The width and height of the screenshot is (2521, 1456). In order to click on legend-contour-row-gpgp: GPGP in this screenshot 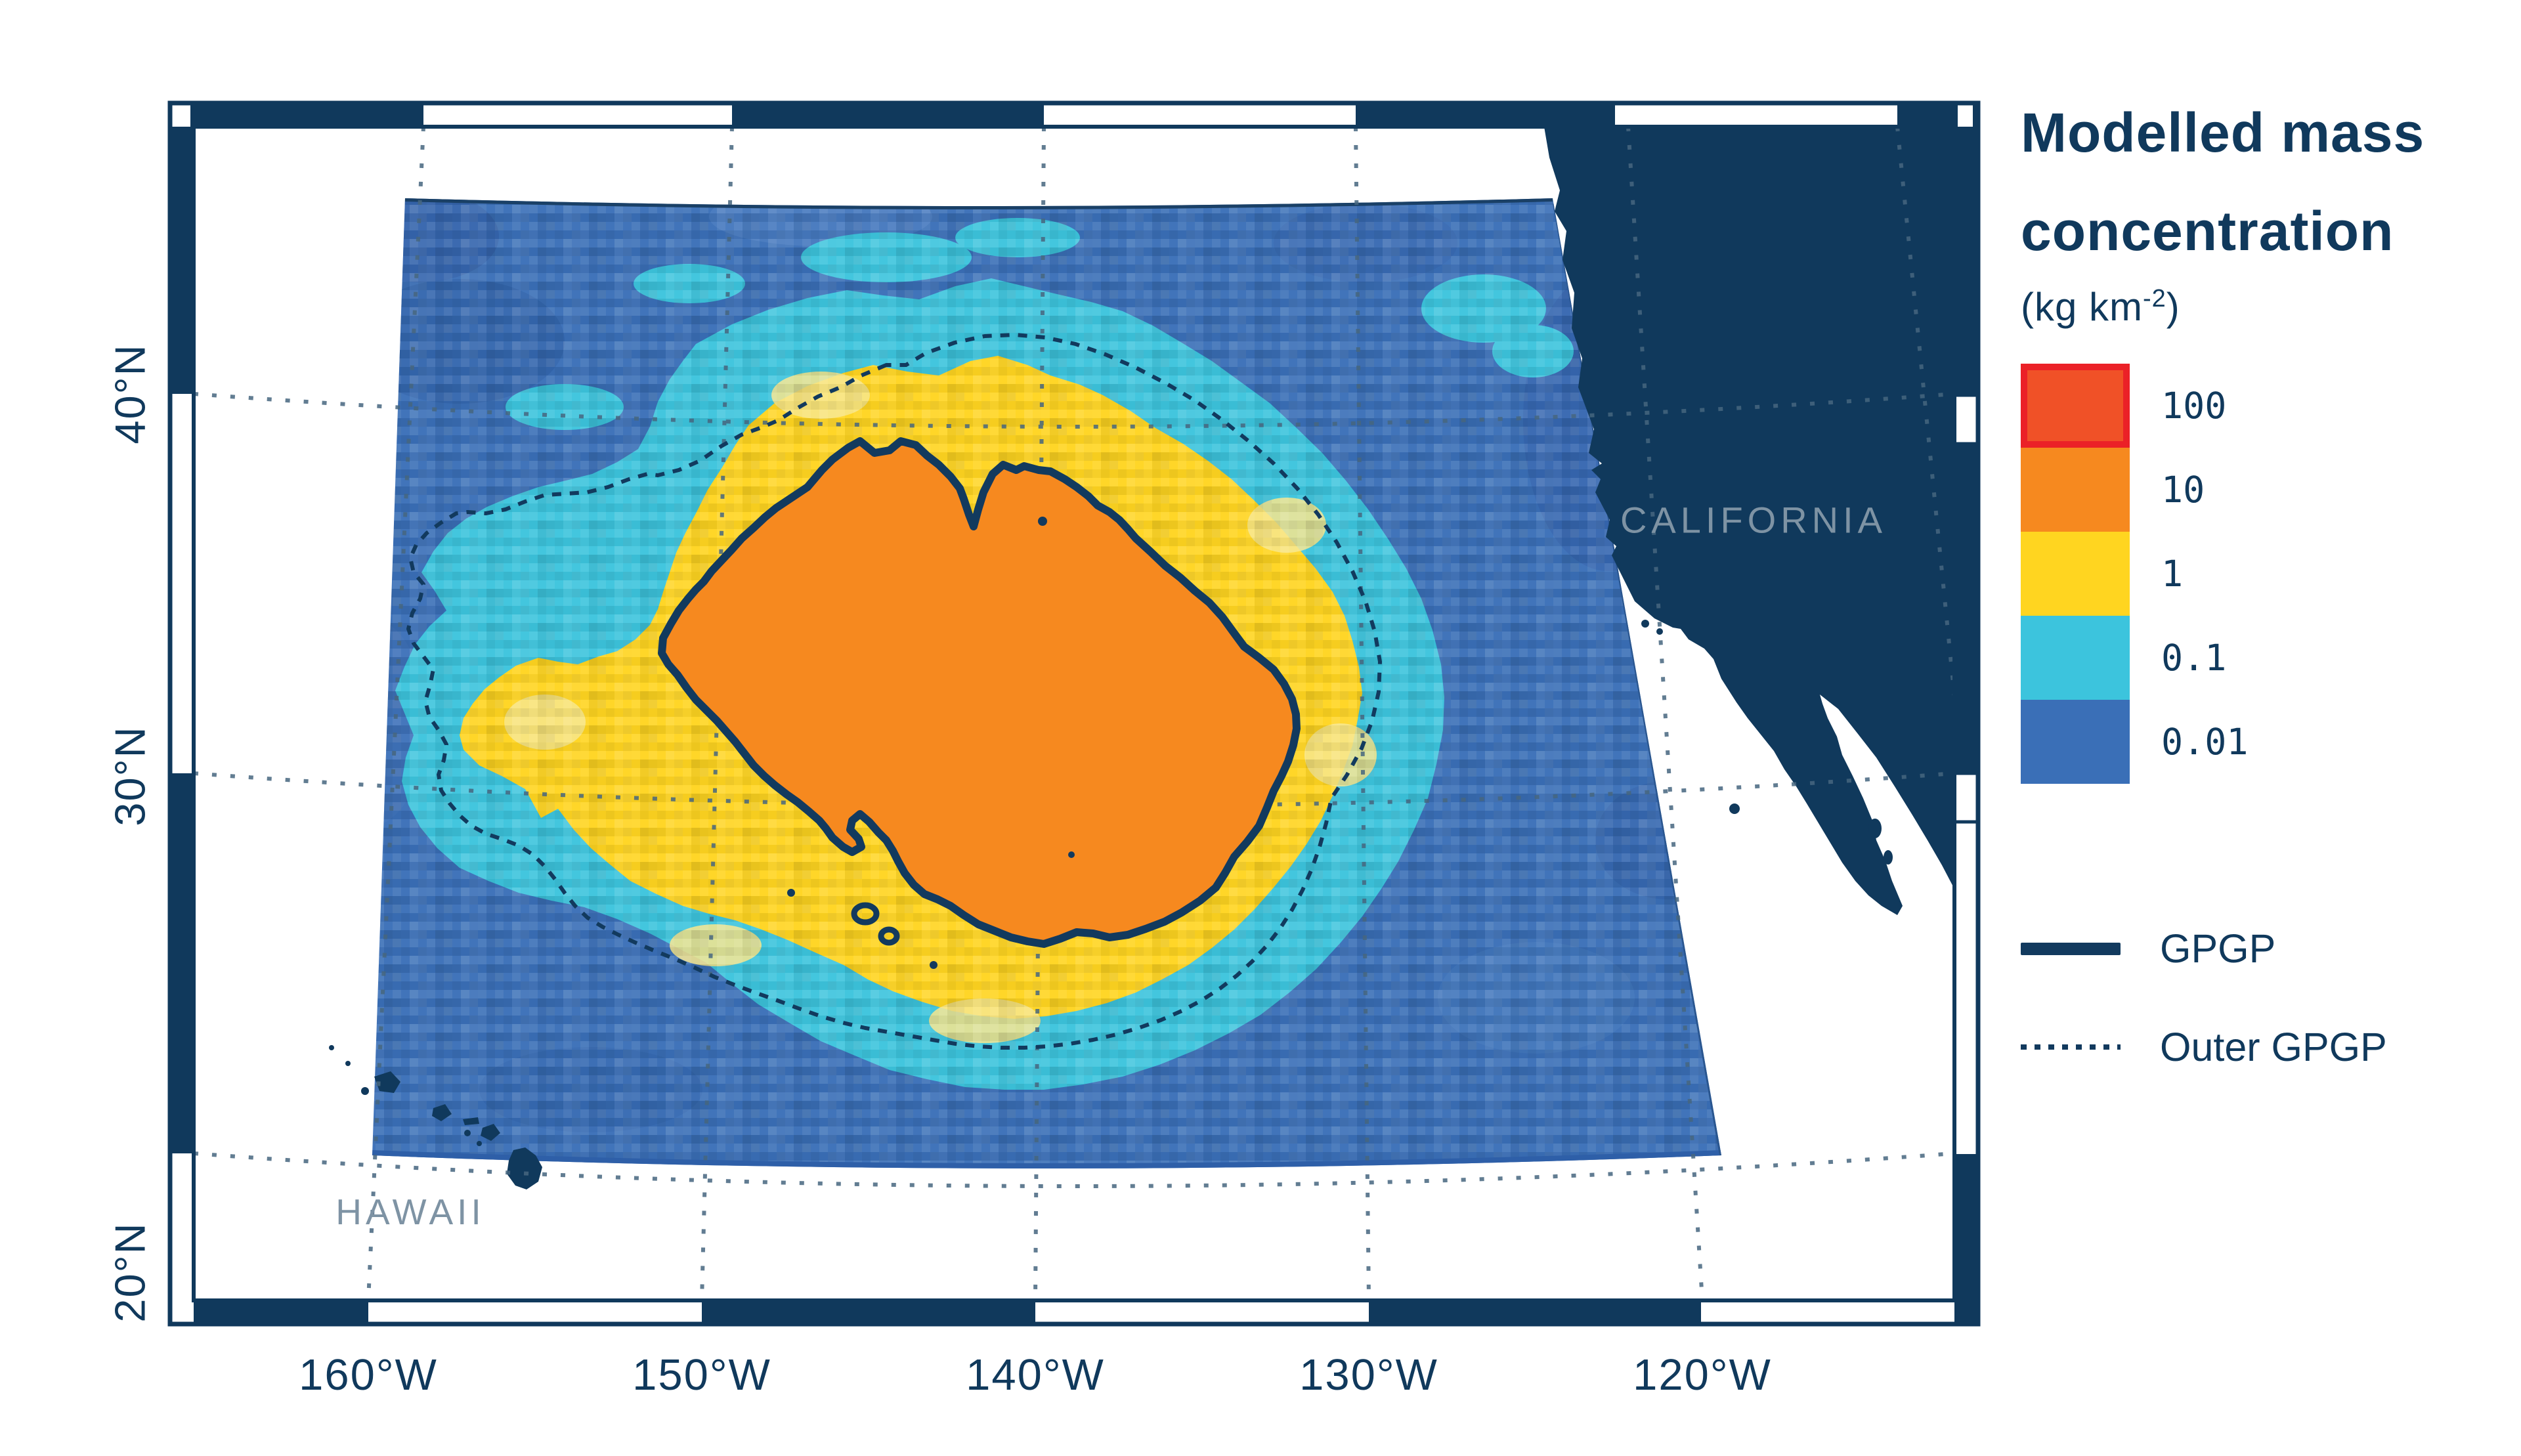, I will do `click(2254, 948)`.